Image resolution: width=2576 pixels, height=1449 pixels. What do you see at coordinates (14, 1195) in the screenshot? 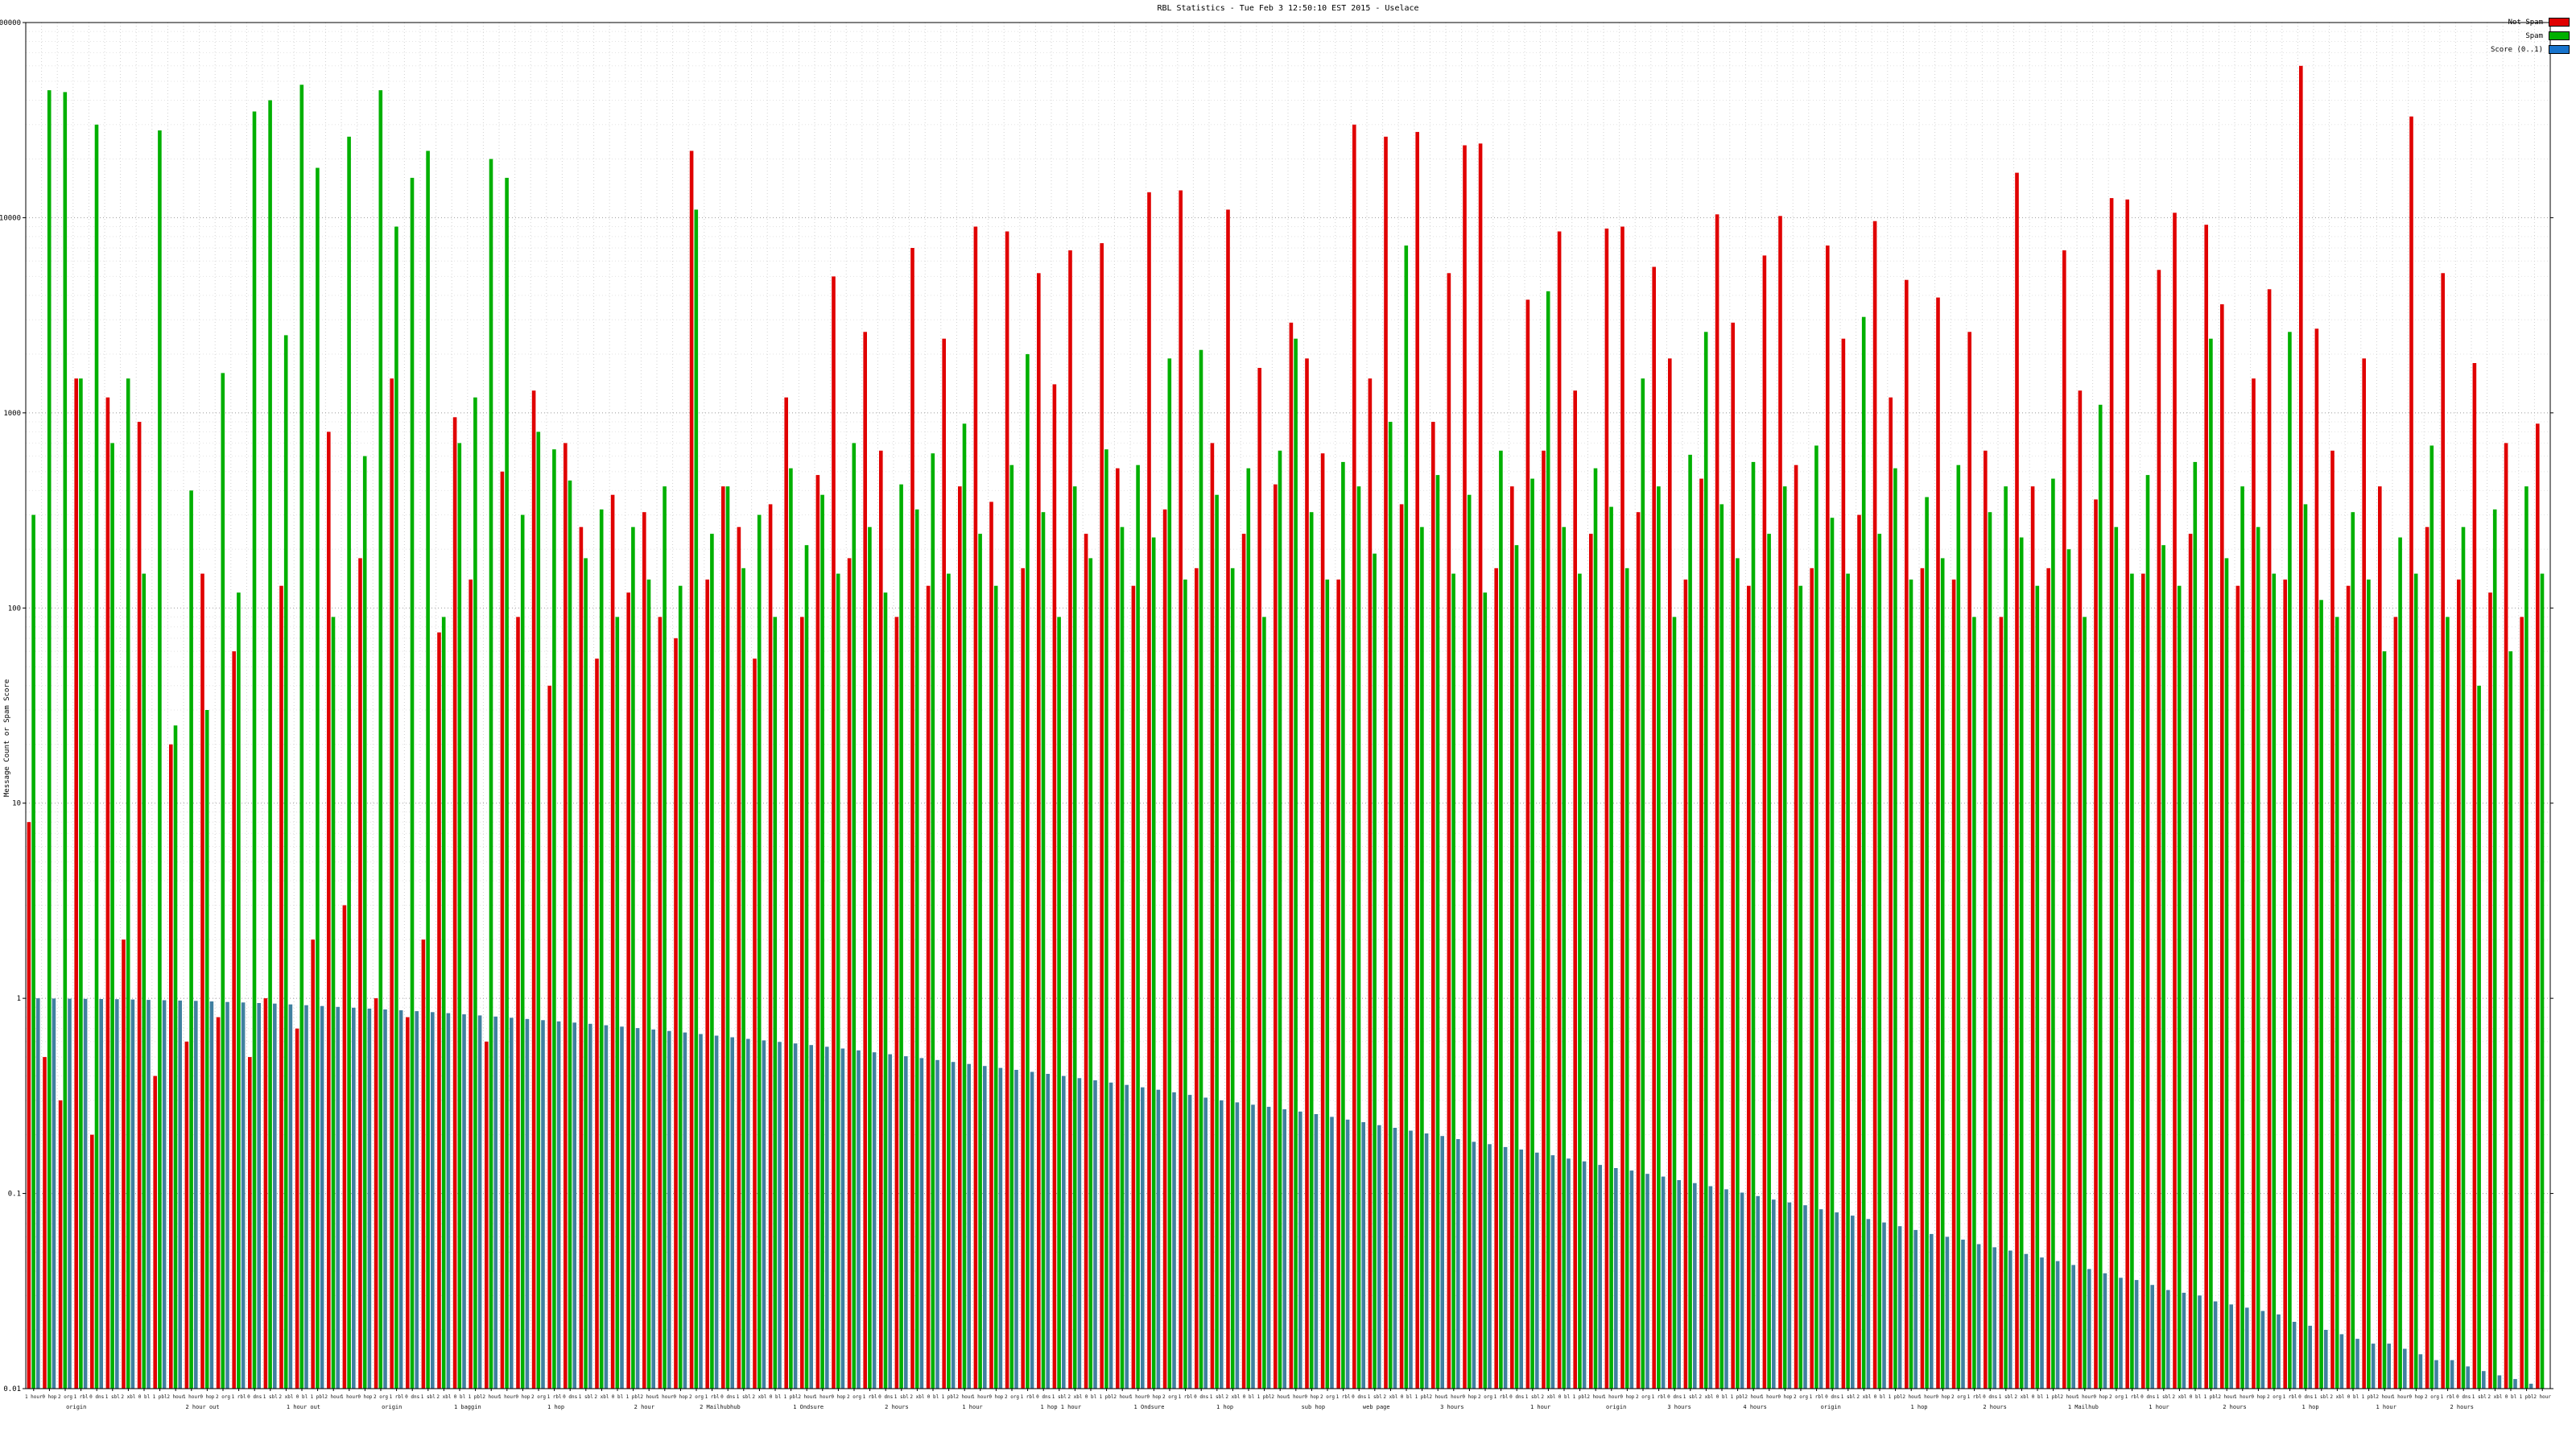
I see `svg-text: 0.1` at bounding box center [14, 1195].